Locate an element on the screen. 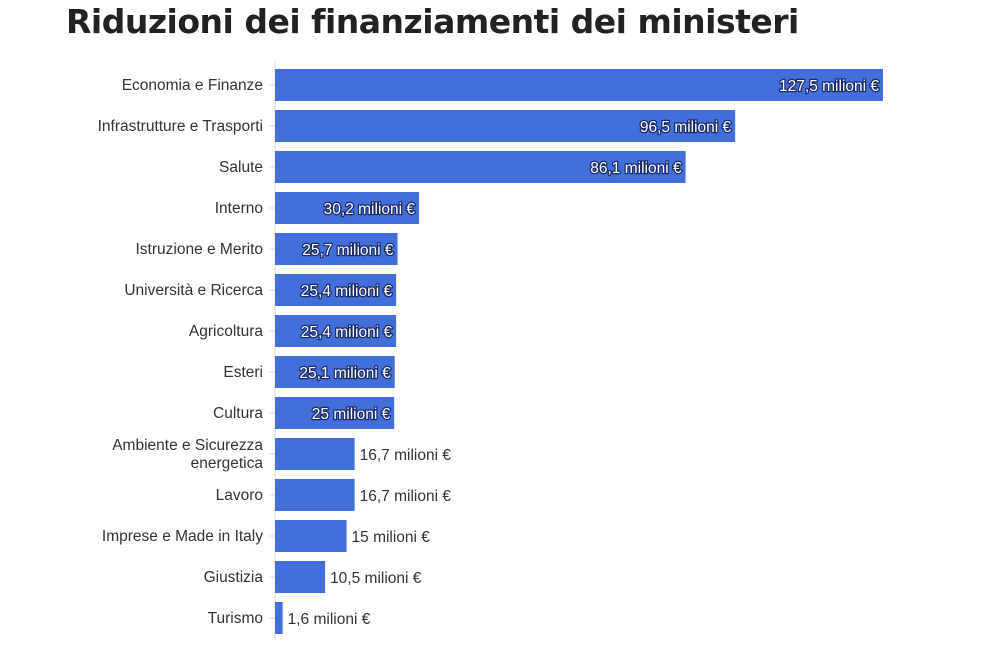 The width and height of the screenshot is (1000, 648). category-label: Ambiente e Sicurezza energetica is located at coordinates (187, 454).